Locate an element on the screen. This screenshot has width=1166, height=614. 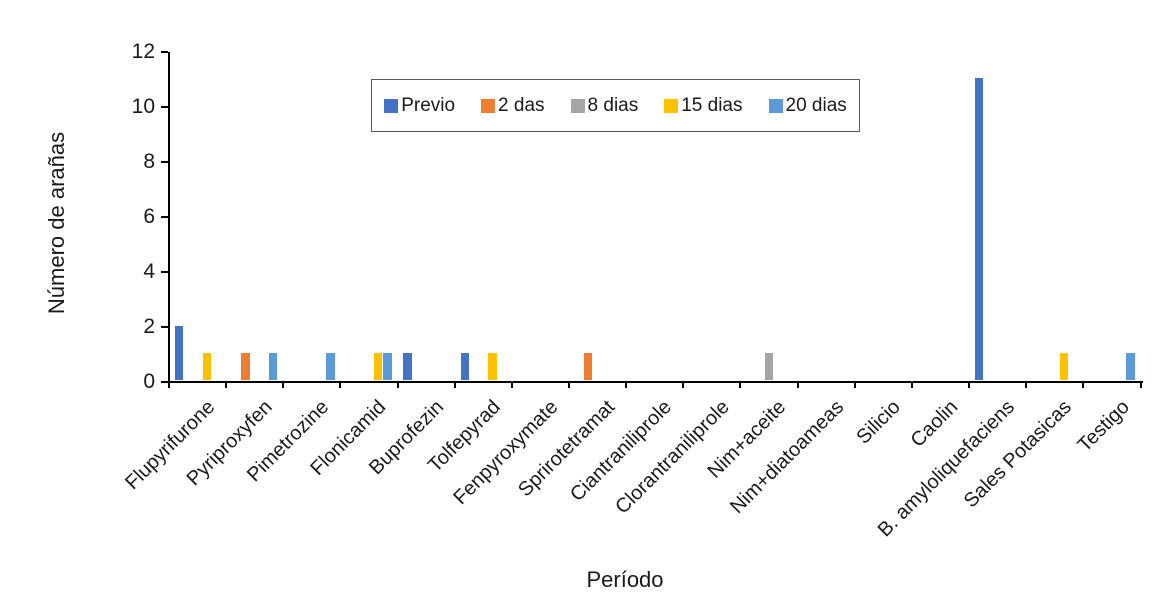
x-category-label: Sales Potasicas is located at coordinates (1018, 454).